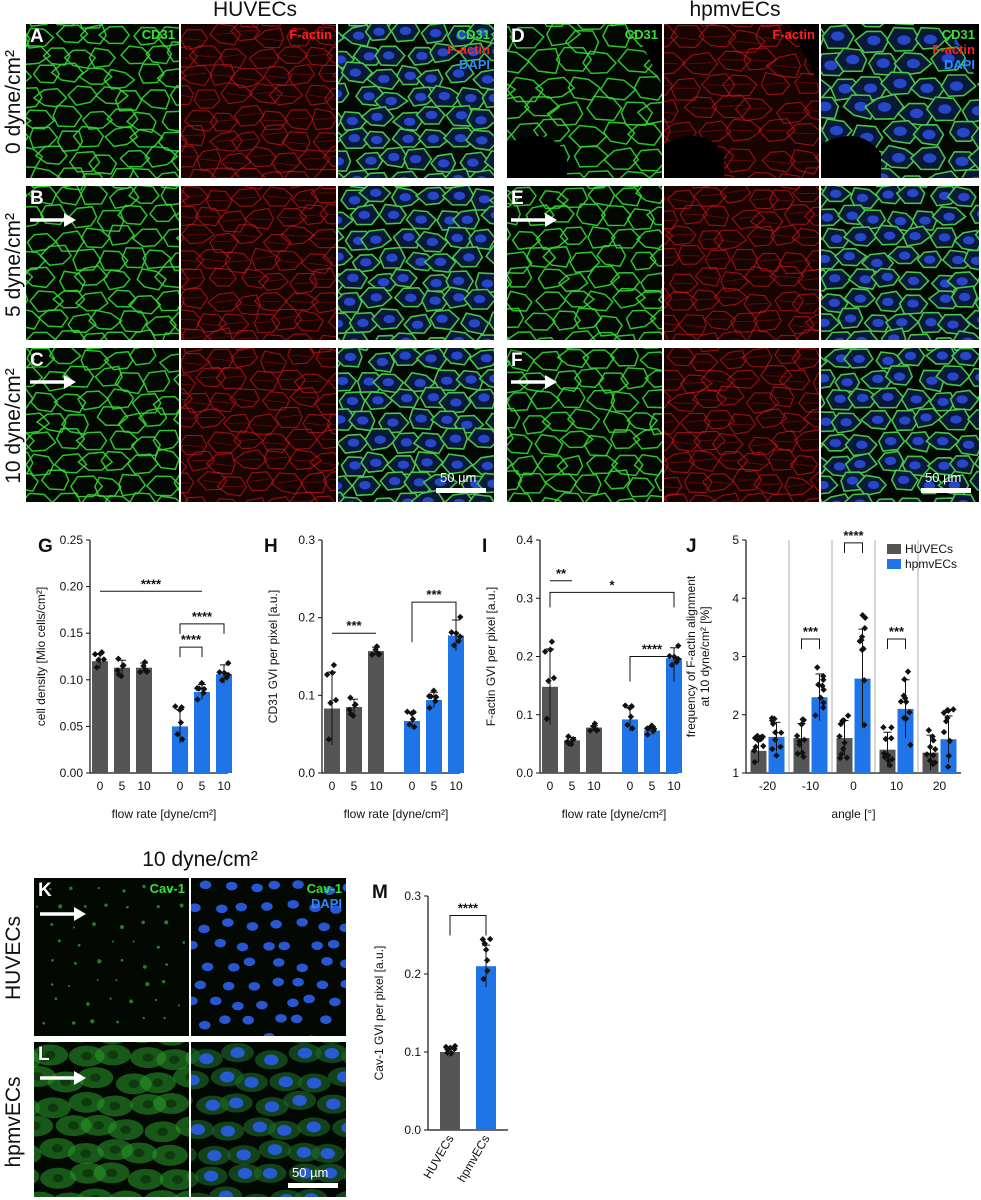  What do you see at coordinates (37, 36) in the screenshot?
I see `panel-letter-a: A` at bounding box center [37, 36].